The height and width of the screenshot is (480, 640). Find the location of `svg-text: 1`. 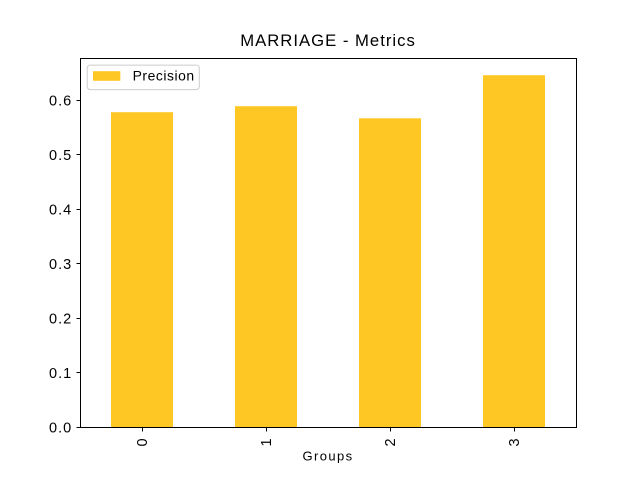

svg-text: 1 is located at coordinates (267, 442).